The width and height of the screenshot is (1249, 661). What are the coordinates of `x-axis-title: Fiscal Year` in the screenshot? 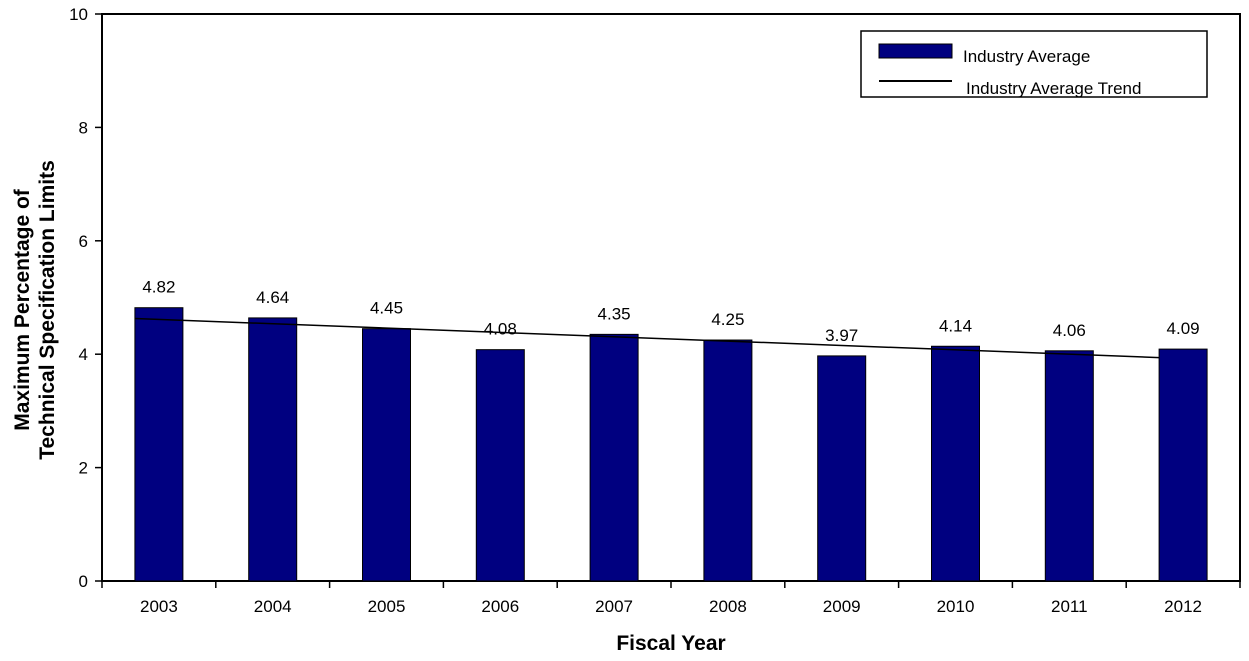 It's located at (670, 643).